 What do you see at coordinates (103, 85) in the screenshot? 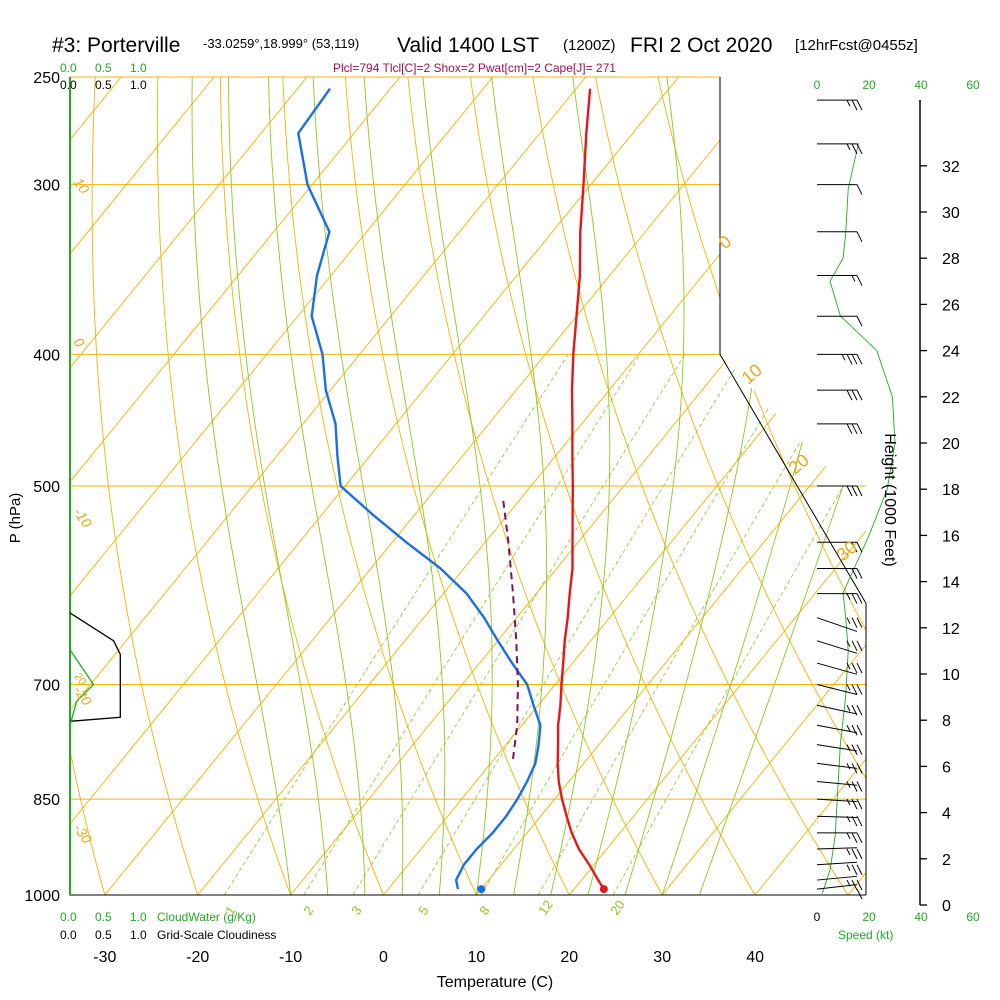
I see `cloudiness-top-tick: 0.5` at bounding box center [103, 85].